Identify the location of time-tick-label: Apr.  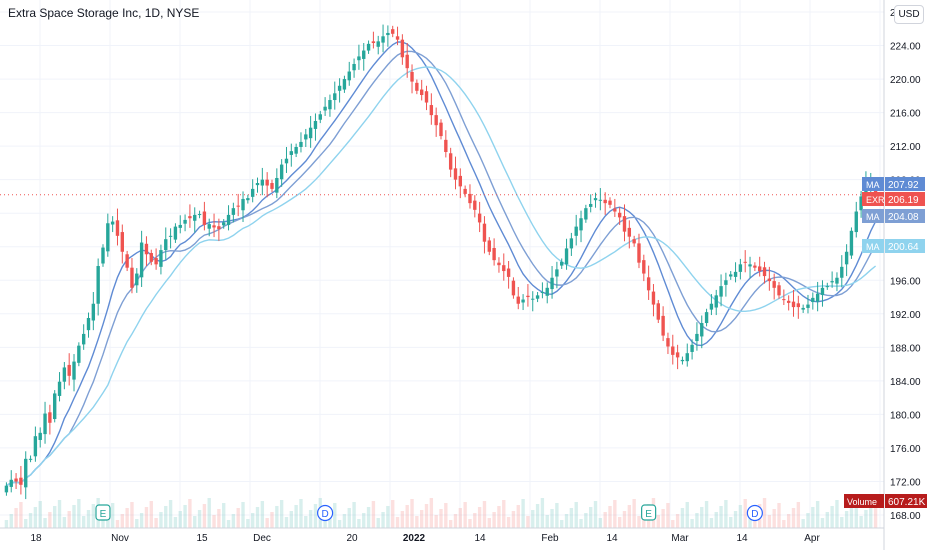
(812, 538).